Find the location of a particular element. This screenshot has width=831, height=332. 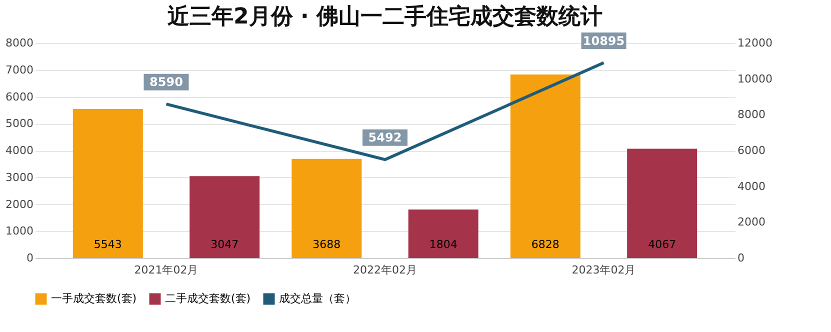

data-label: 4067 is located at coordinates (662, 244).